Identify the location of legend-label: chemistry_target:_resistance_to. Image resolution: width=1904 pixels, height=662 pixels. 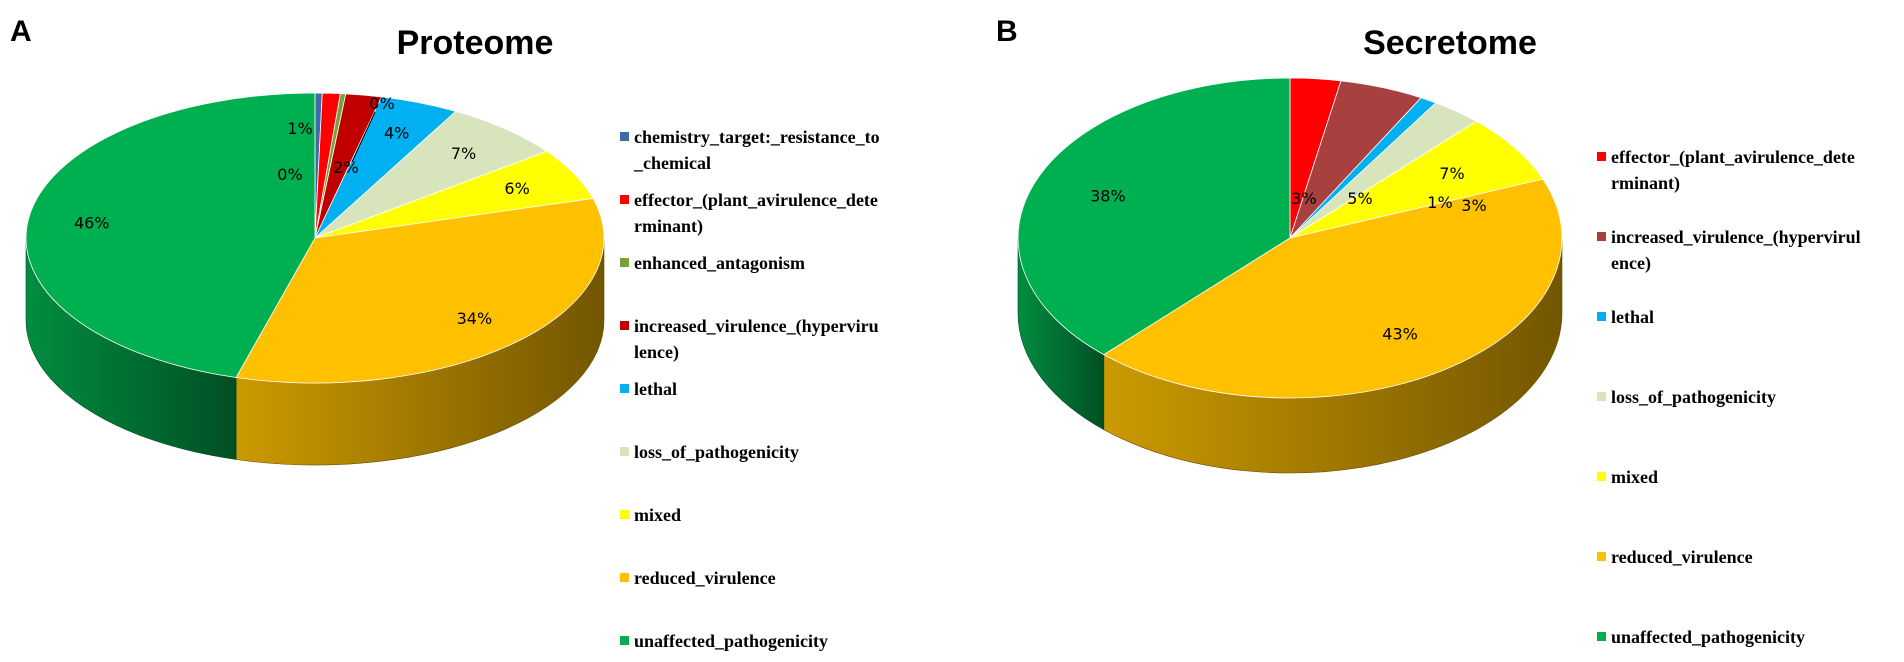
(757, 137).